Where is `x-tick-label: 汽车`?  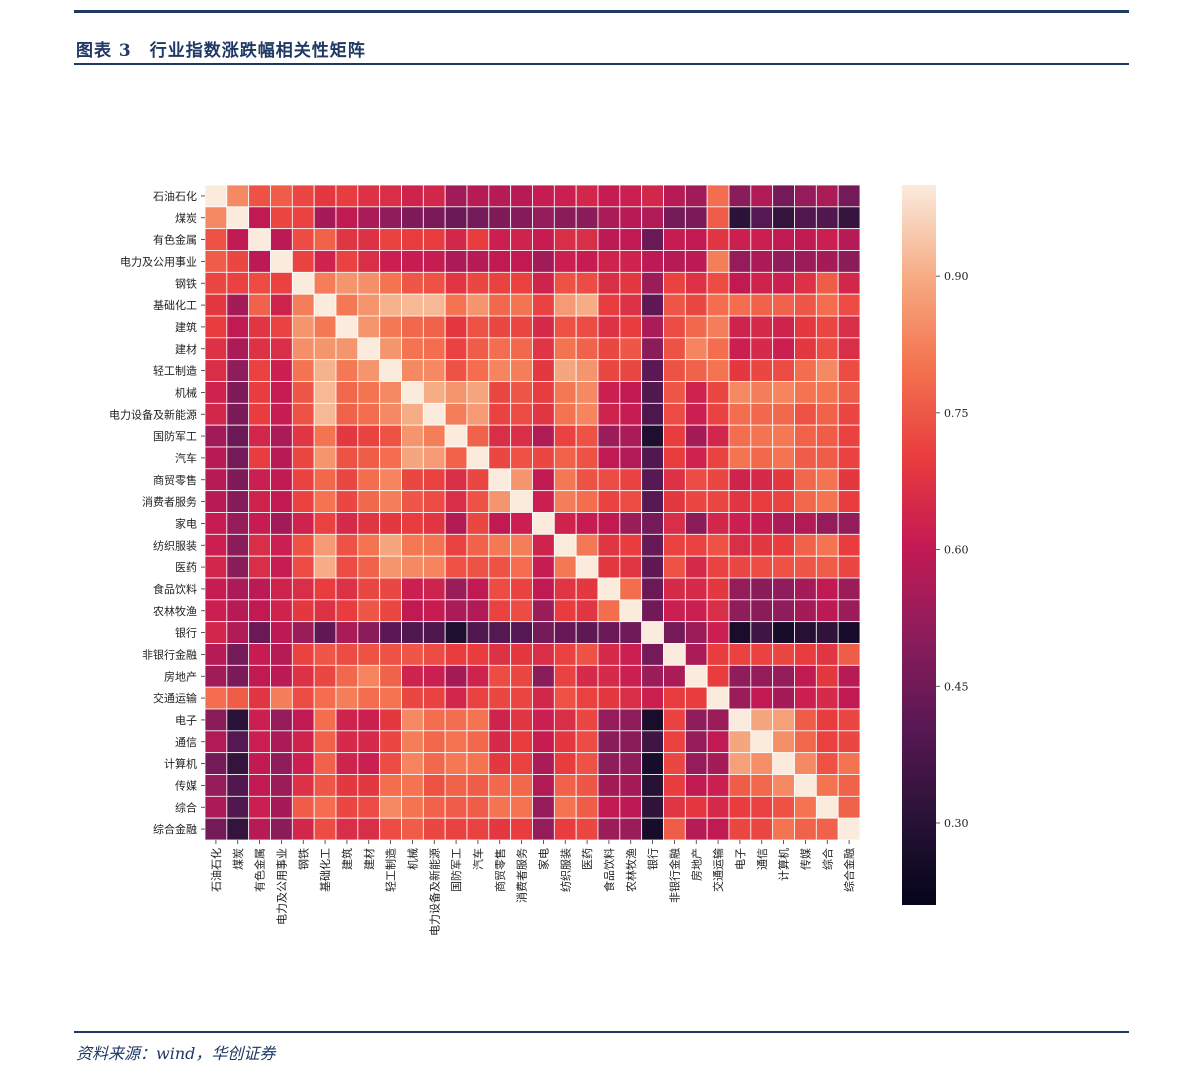
x-tick-label: 汽车 is located at coordinates (478, 859).